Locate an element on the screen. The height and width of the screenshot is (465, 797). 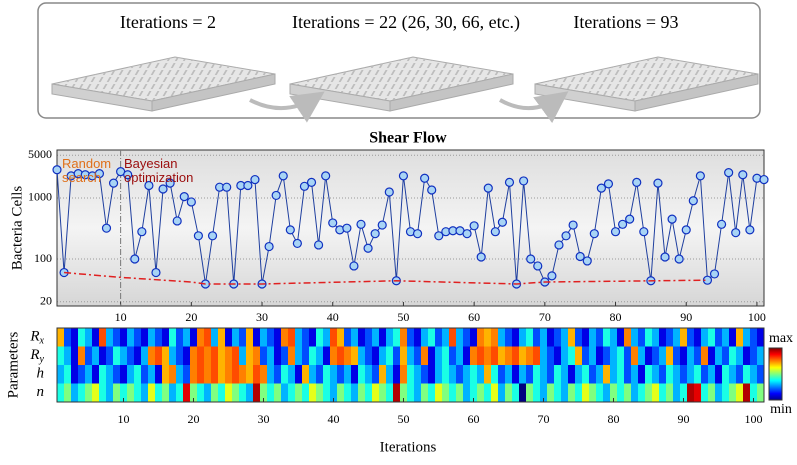
x-tick-label: 90 is located at coordinates (684, 419).